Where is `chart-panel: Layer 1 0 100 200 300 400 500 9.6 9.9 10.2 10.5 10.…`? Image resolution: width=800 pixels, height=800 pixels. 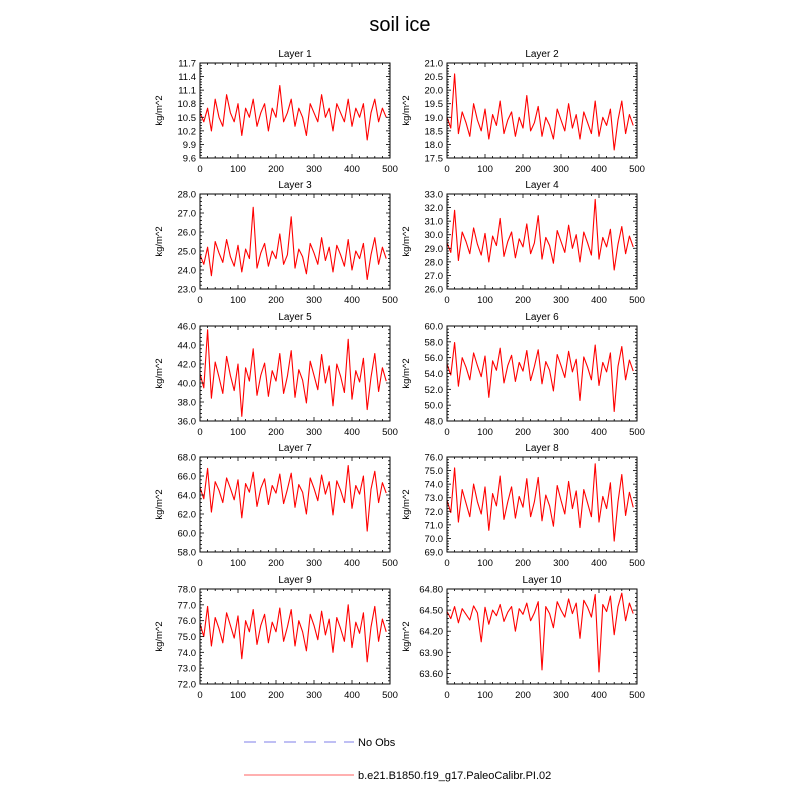 chart-panel: Layer 1 0 100 200 300 400 500 9.6 9.9 10.2 10.5 10.… is located at coordinates (276, 112).